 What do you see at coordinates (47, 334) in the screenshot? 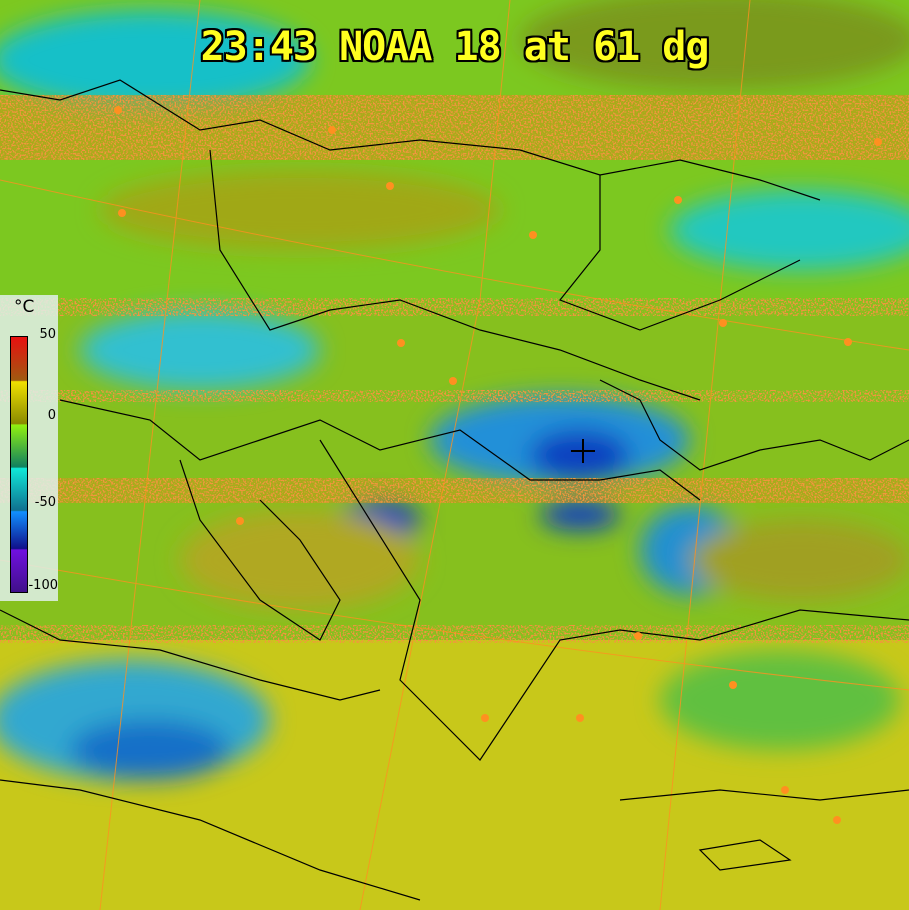
I see `legend-tick: 50` at bounding box center [47, 334].